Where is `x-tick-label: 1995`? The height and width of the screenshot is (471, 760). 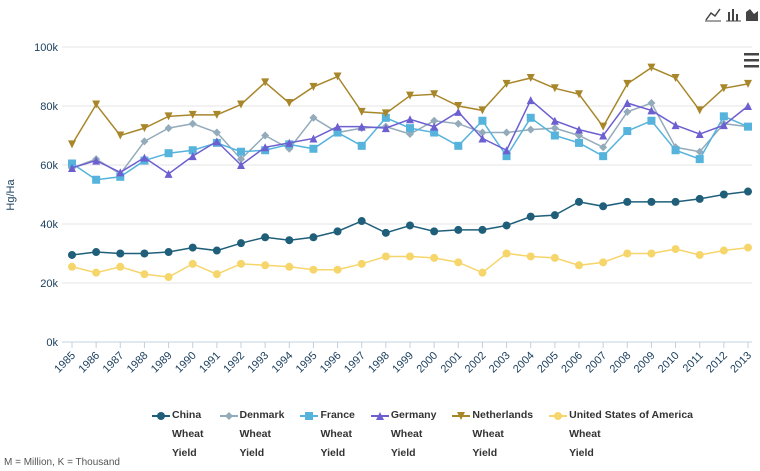
x-tick-label: 1995 is located at coordinates (307, 363).